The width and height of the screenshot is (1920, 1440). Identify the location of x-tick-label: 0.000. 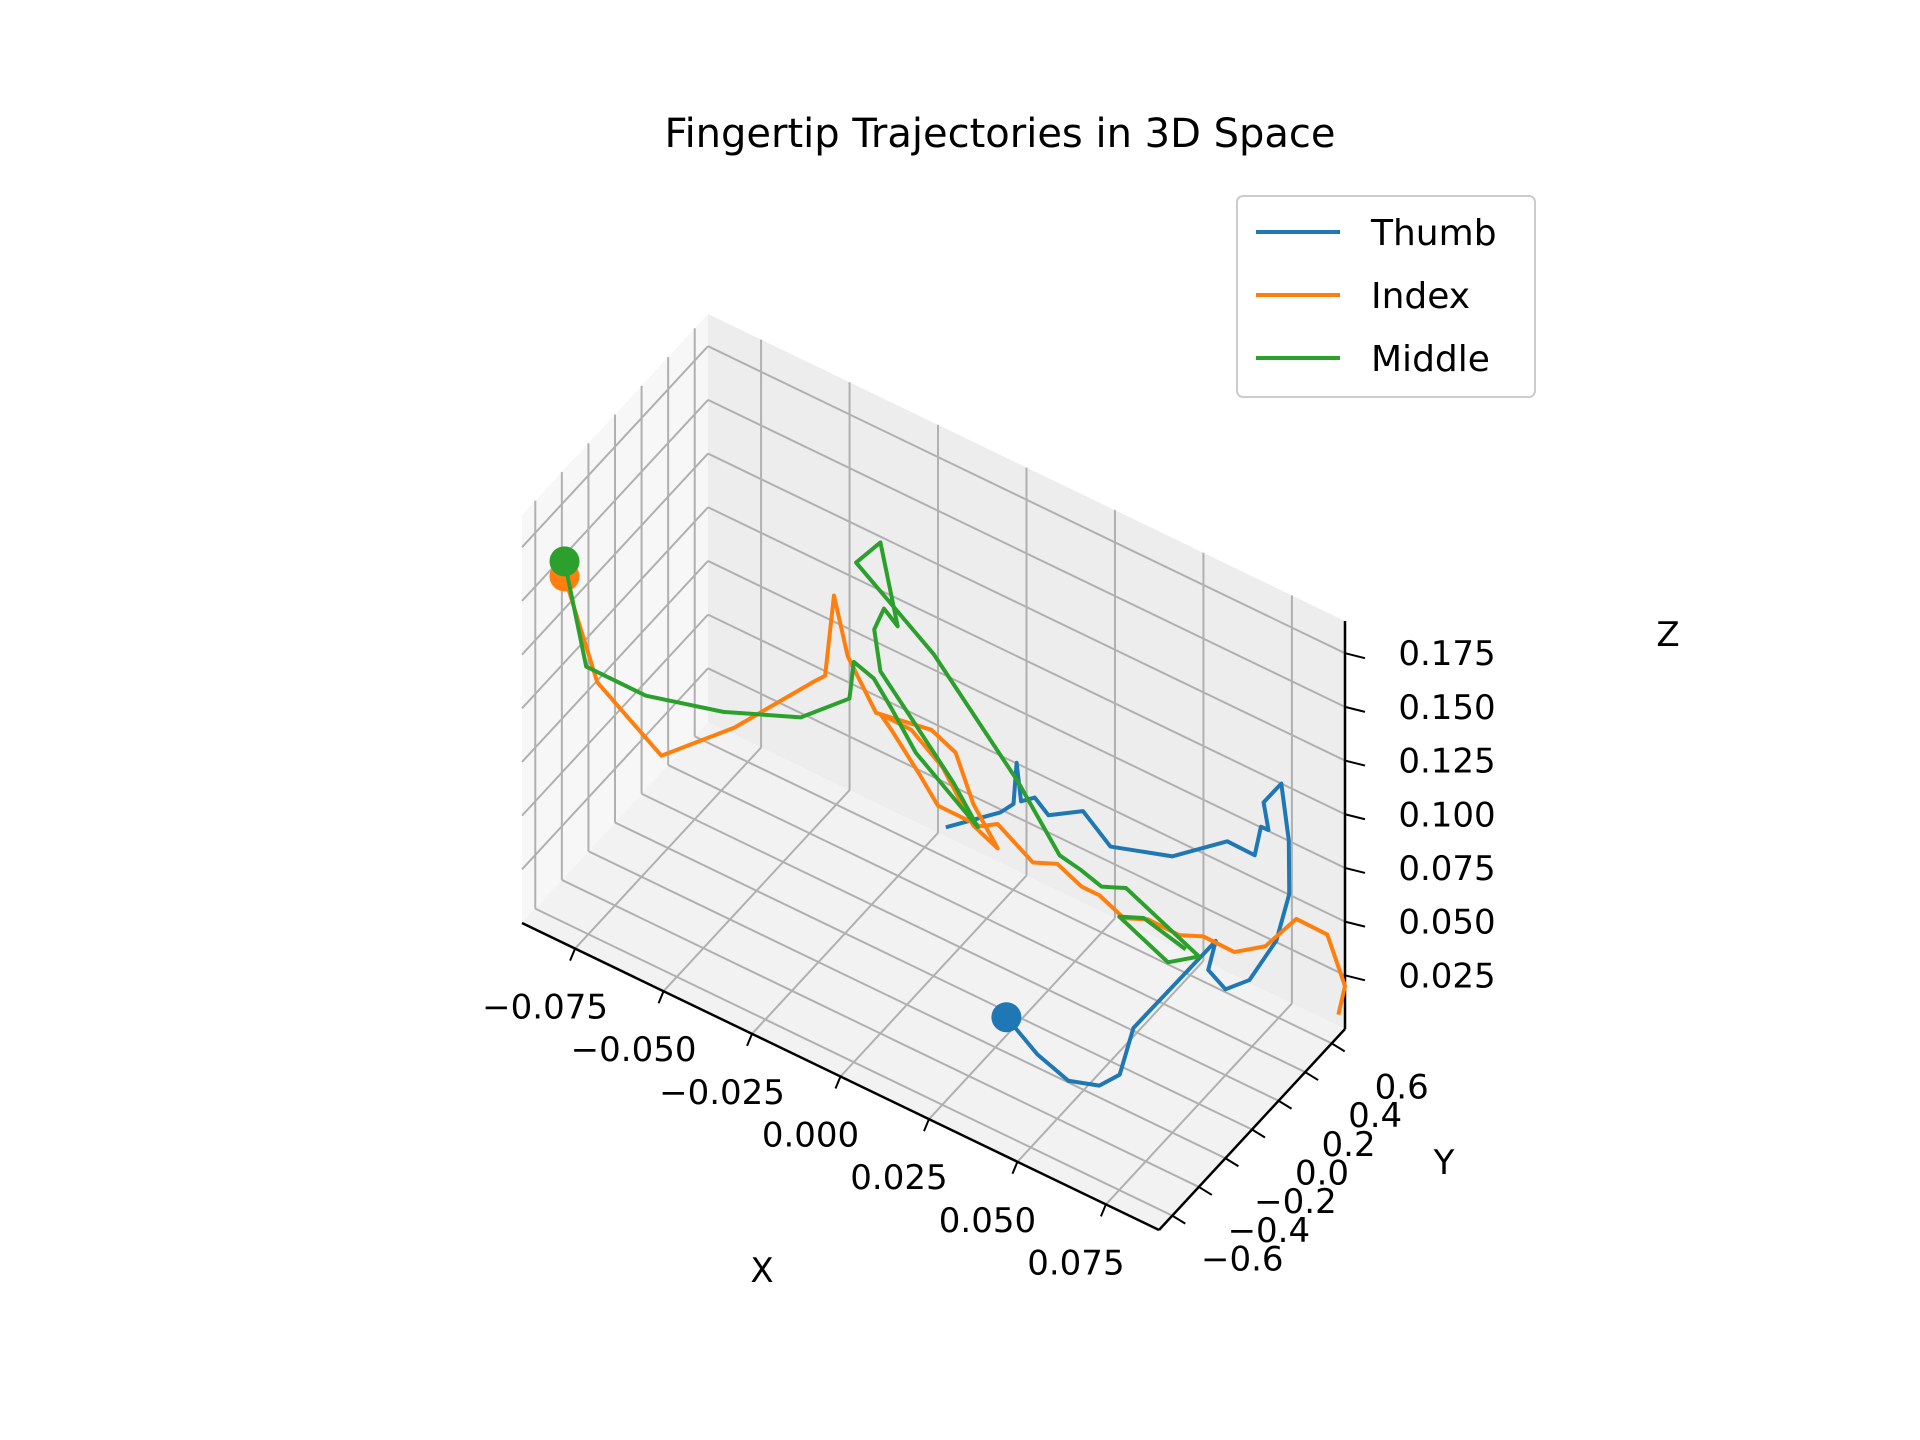
(810, 1136).